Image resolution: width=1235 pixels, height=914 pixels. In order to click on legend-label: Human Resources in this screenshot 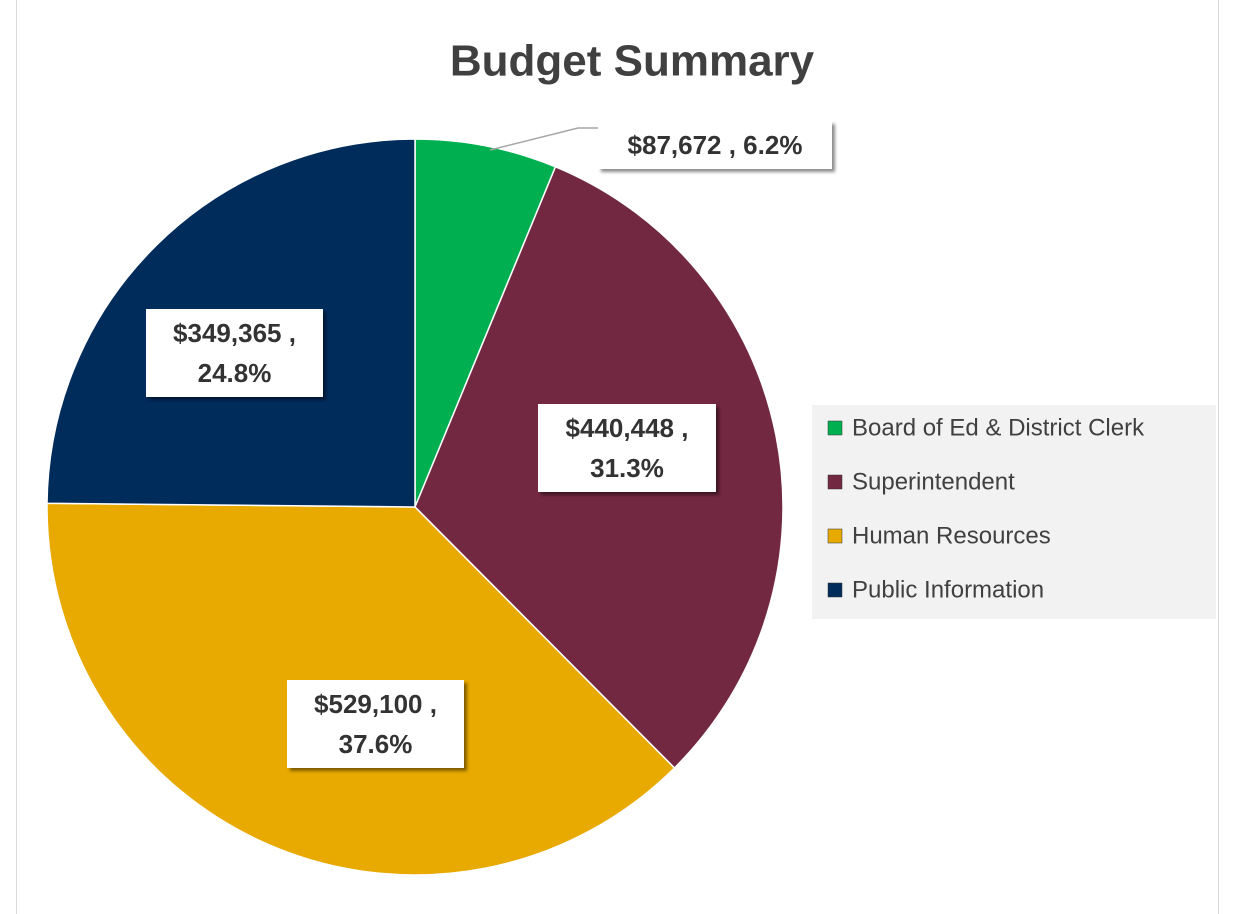, I will do `click(951, 535)`.